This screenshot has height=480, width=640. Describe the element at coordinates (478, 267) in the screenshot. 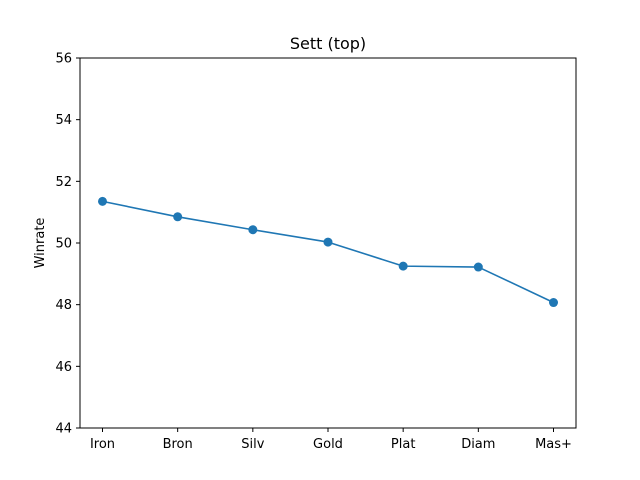

I see `data-point-diam` at that location.